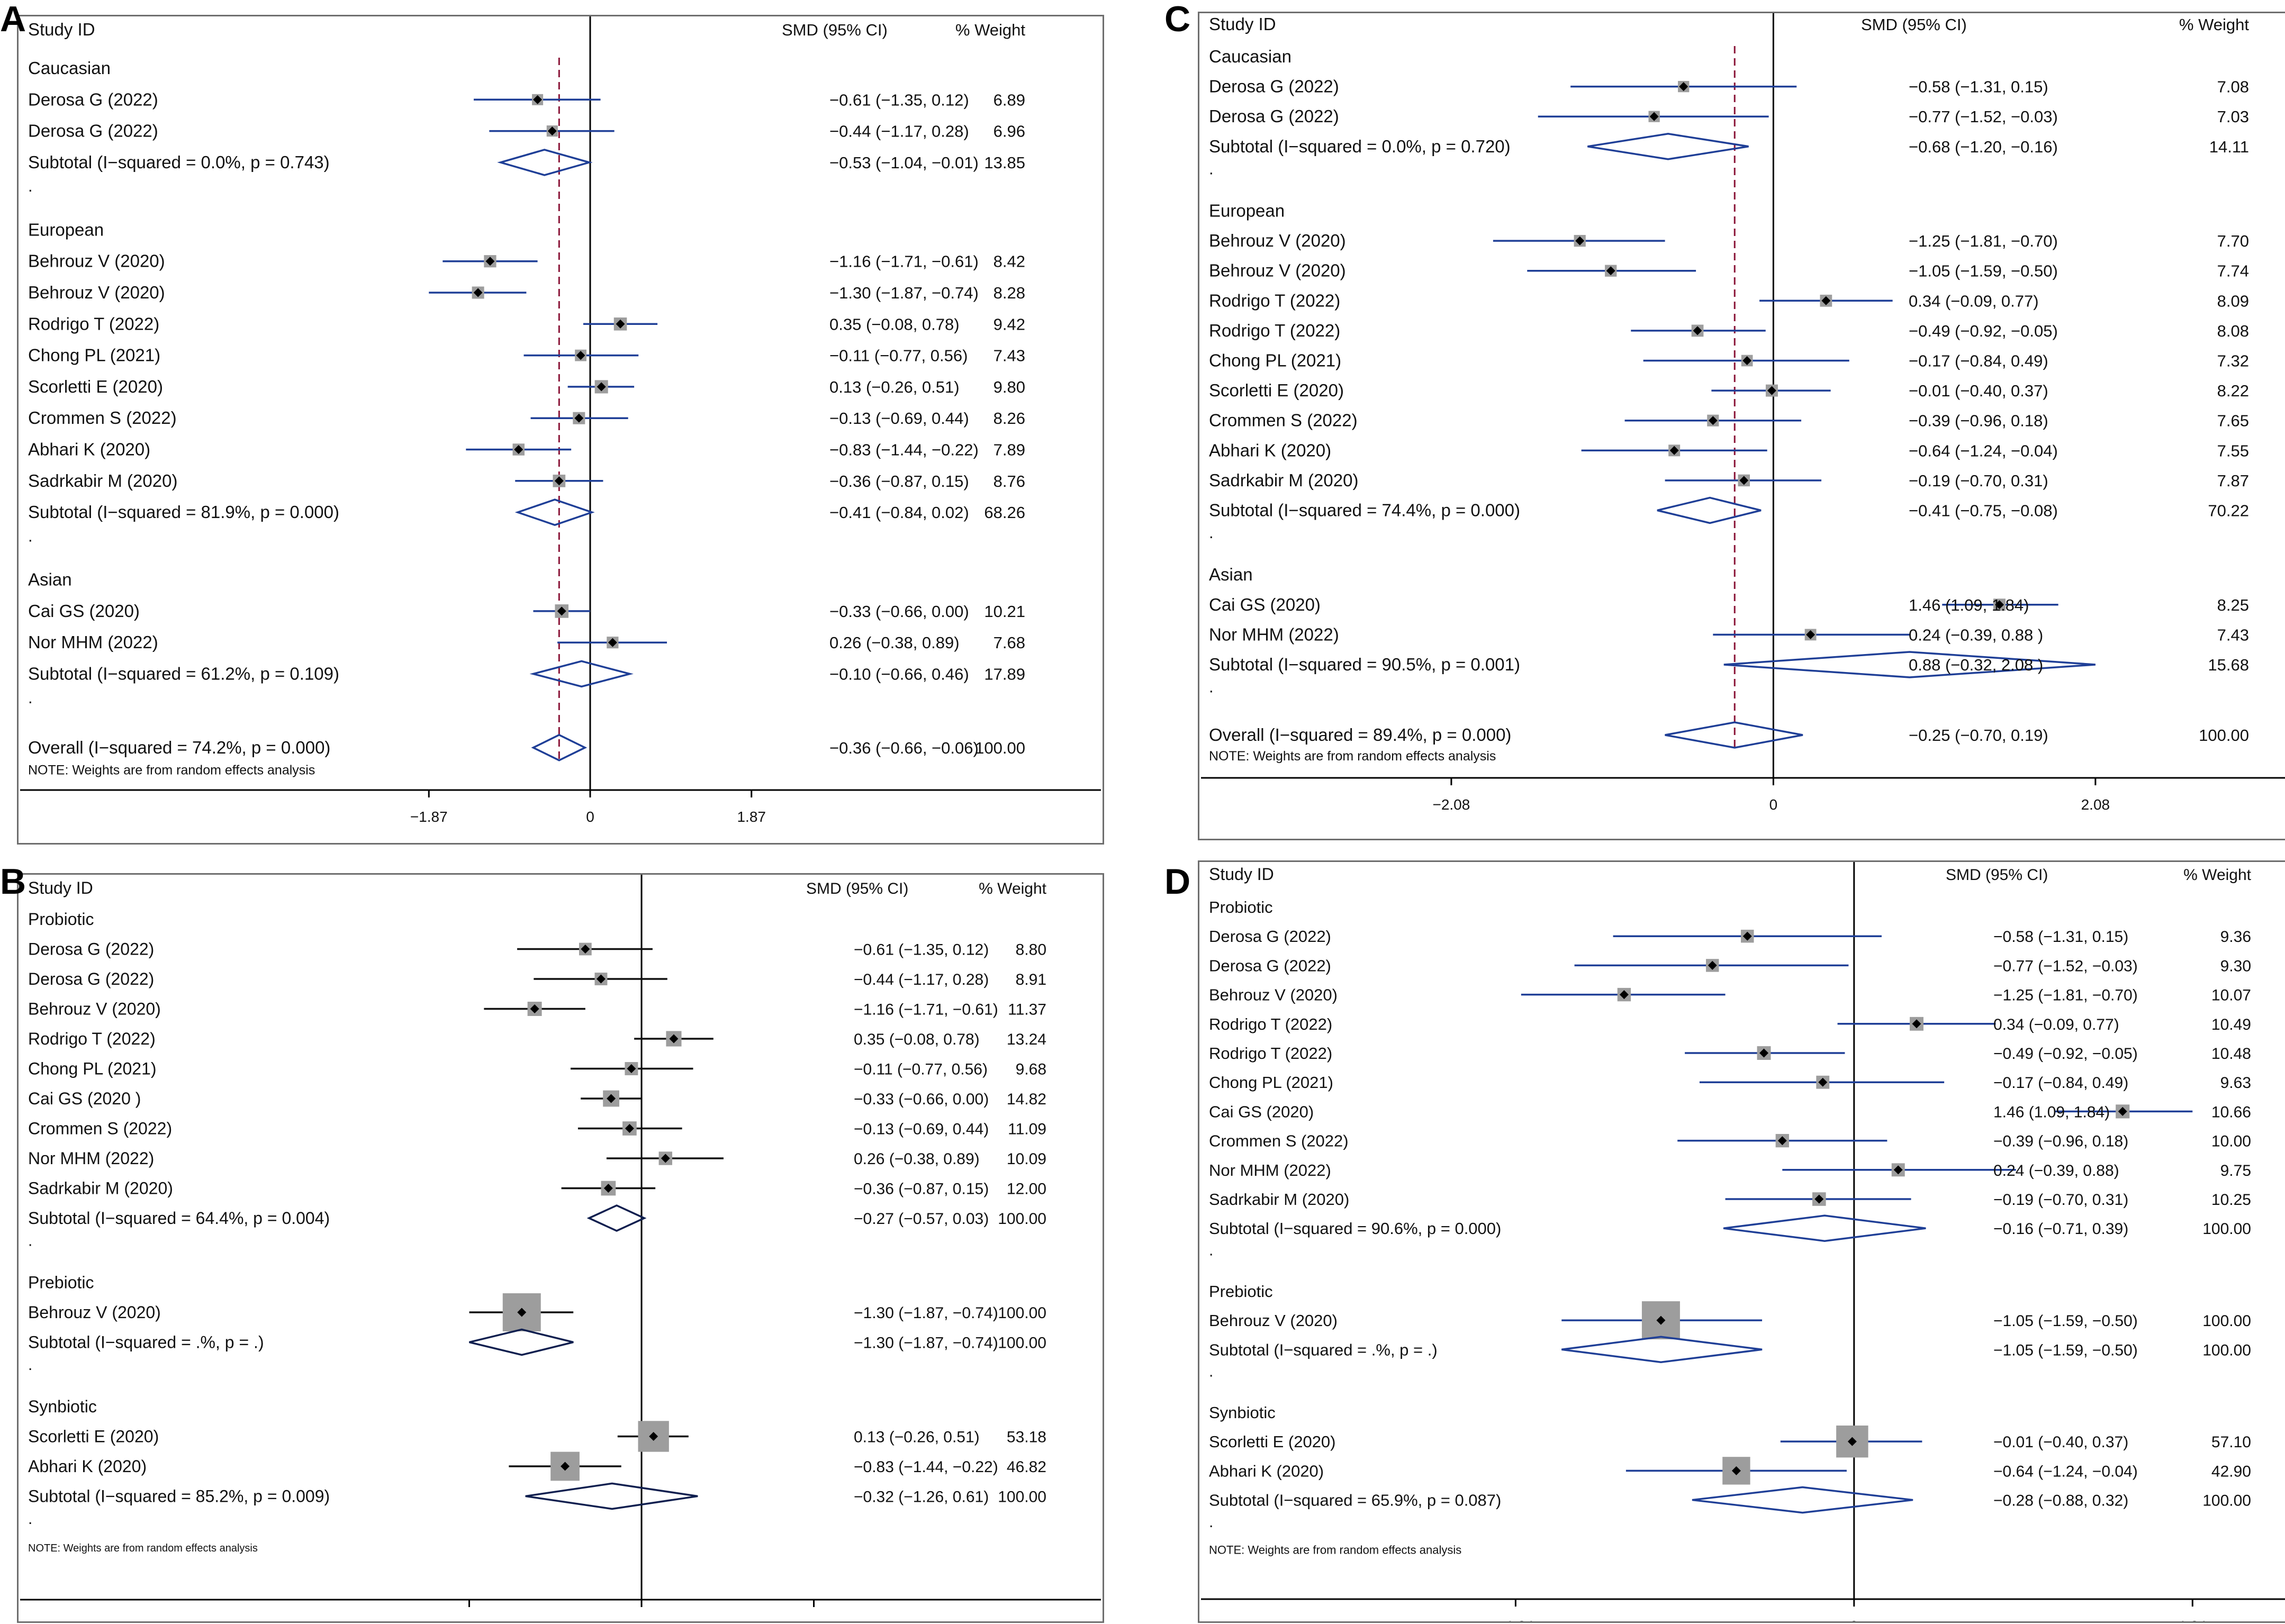  I want to click on subtotal-label: Subtotal (I−squared = 90.6%, p = 0.000), so click(1355, 1228).